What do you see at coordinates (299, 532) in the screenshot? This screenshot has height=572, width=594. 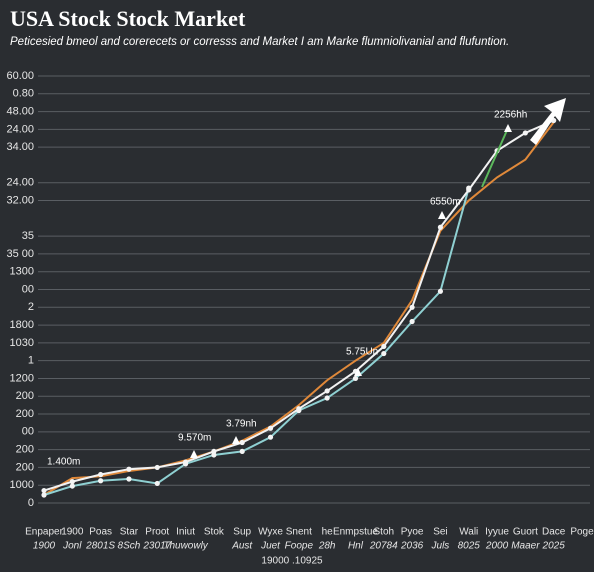 I see `x-tick-label: Snent` at bounding box center [299, 532].